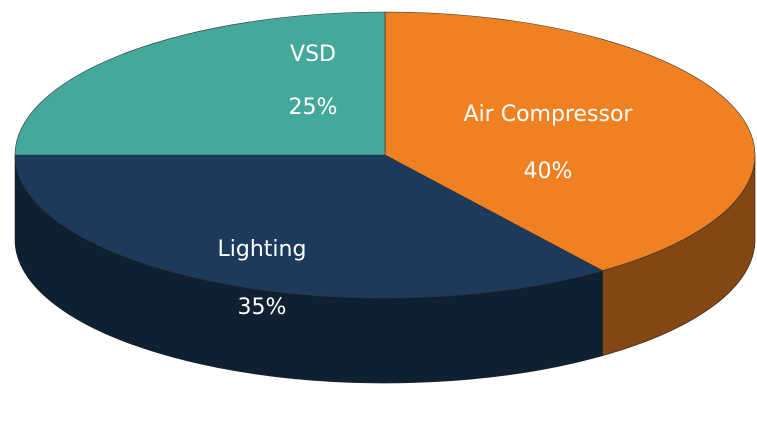  Describe the element at coordinates (313, 107) in the screenshot. I see `slice-value-label: 25%` at that location.